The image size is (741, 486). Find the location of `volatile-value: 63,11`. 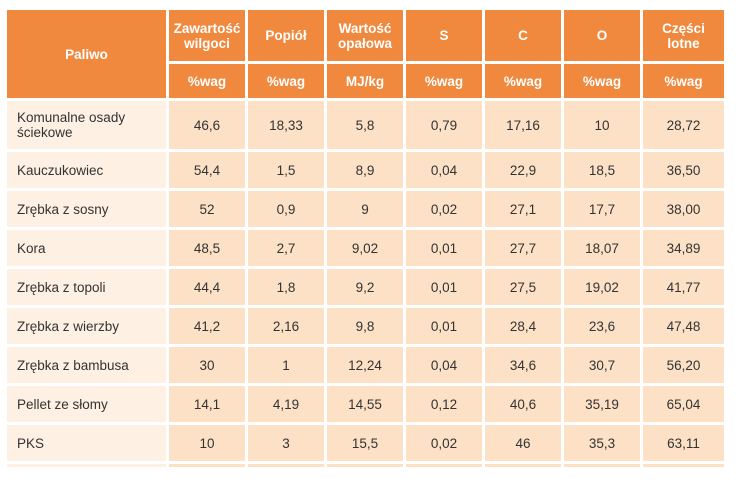

volatile-value: 63,11 is located at coordinates (683, 443).